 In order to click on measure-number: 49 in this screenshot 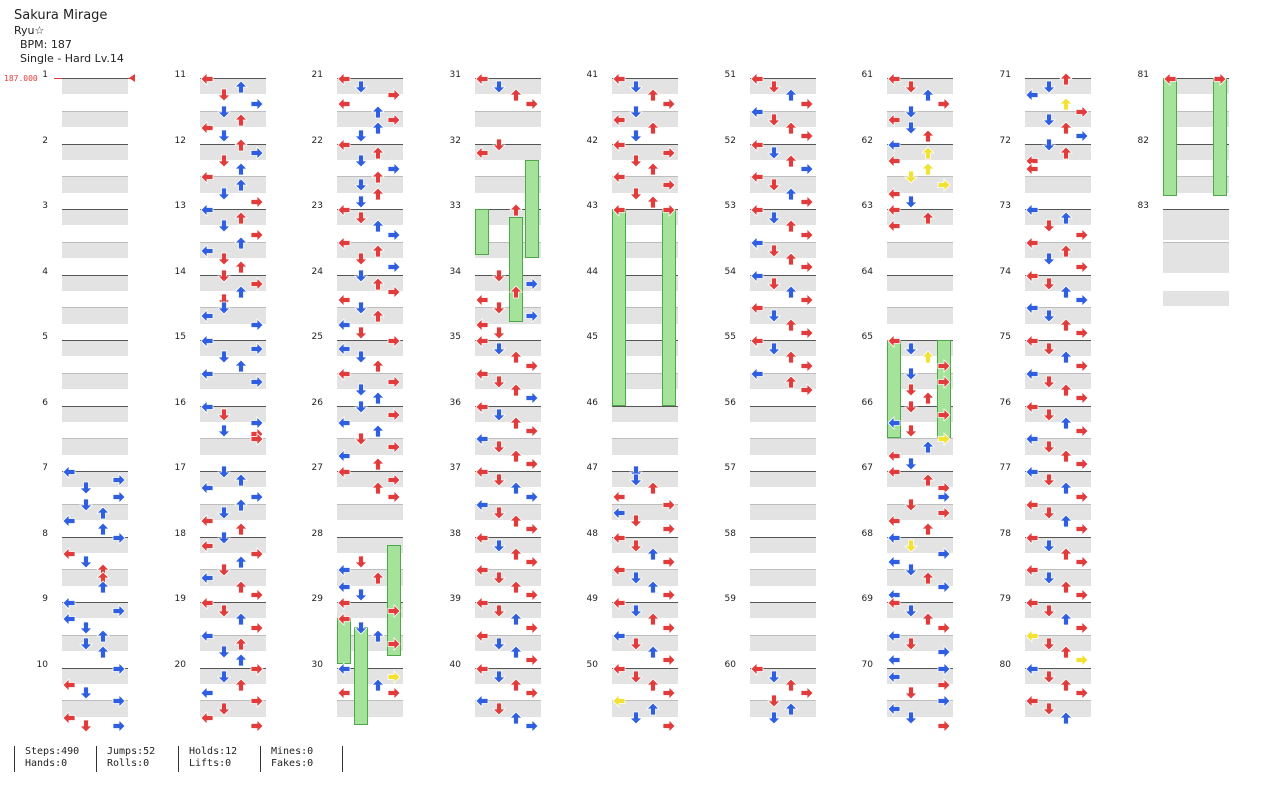, I will do `click(592, 599)`.